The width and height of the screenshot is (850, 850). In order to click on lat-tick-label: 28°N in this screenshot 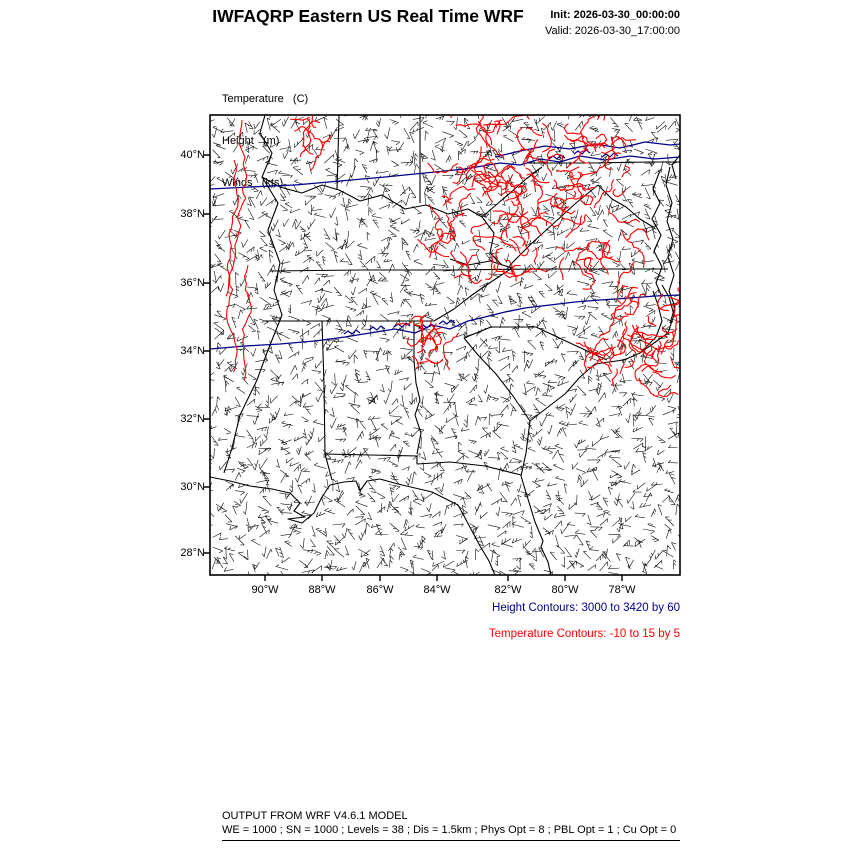, I will do `click(192, 553)`.